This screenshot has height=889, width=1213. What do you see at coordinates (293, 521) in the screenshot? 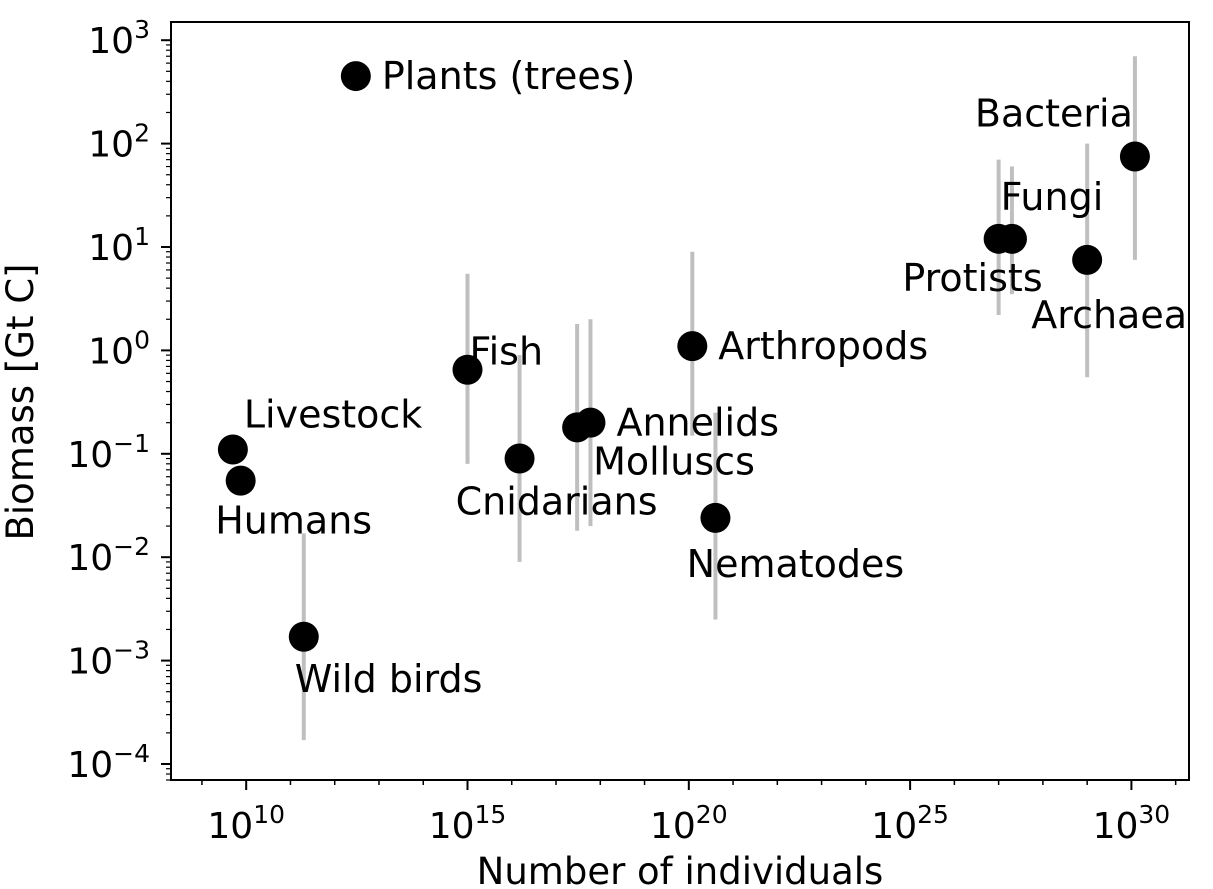
I see `point-label-humans: Humans` at bounding box center [293, 521].